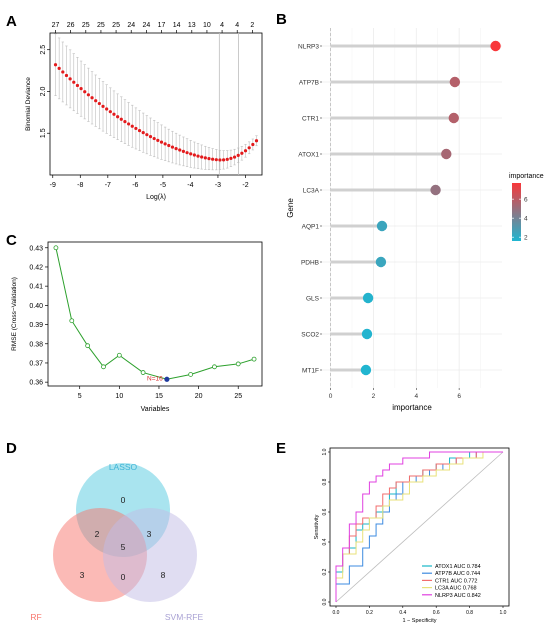  What do you see at coordinates (11, 448) in the screenshot?
I see `panel-label-d: D` at bounding box center [11, 448].